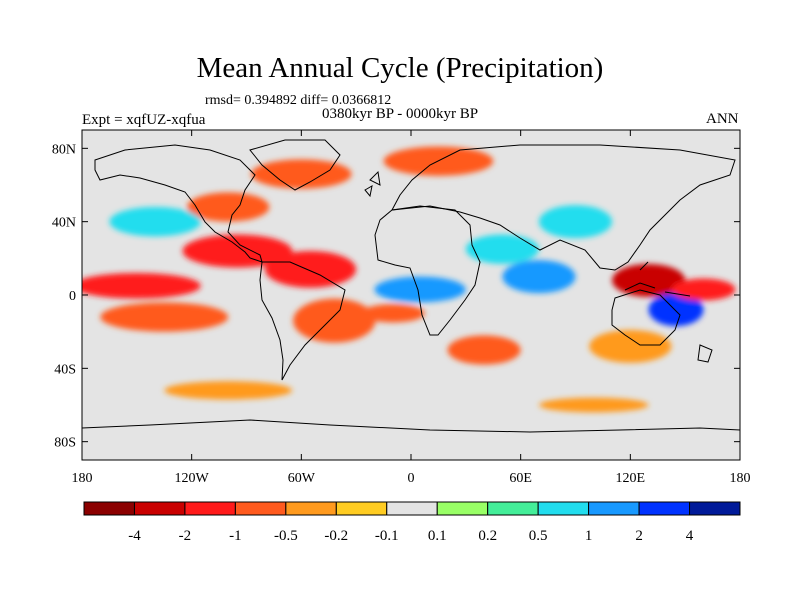 The height and width of the screenshot is (600, 800). I want to click on y-tick-label: 0, so click(72, 296).